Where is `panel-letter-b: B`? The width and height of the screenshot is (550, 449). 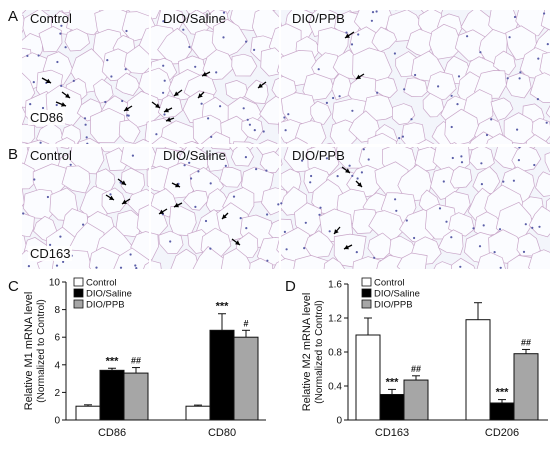
panel-letter-b: B is located at coordinates (13, 154).